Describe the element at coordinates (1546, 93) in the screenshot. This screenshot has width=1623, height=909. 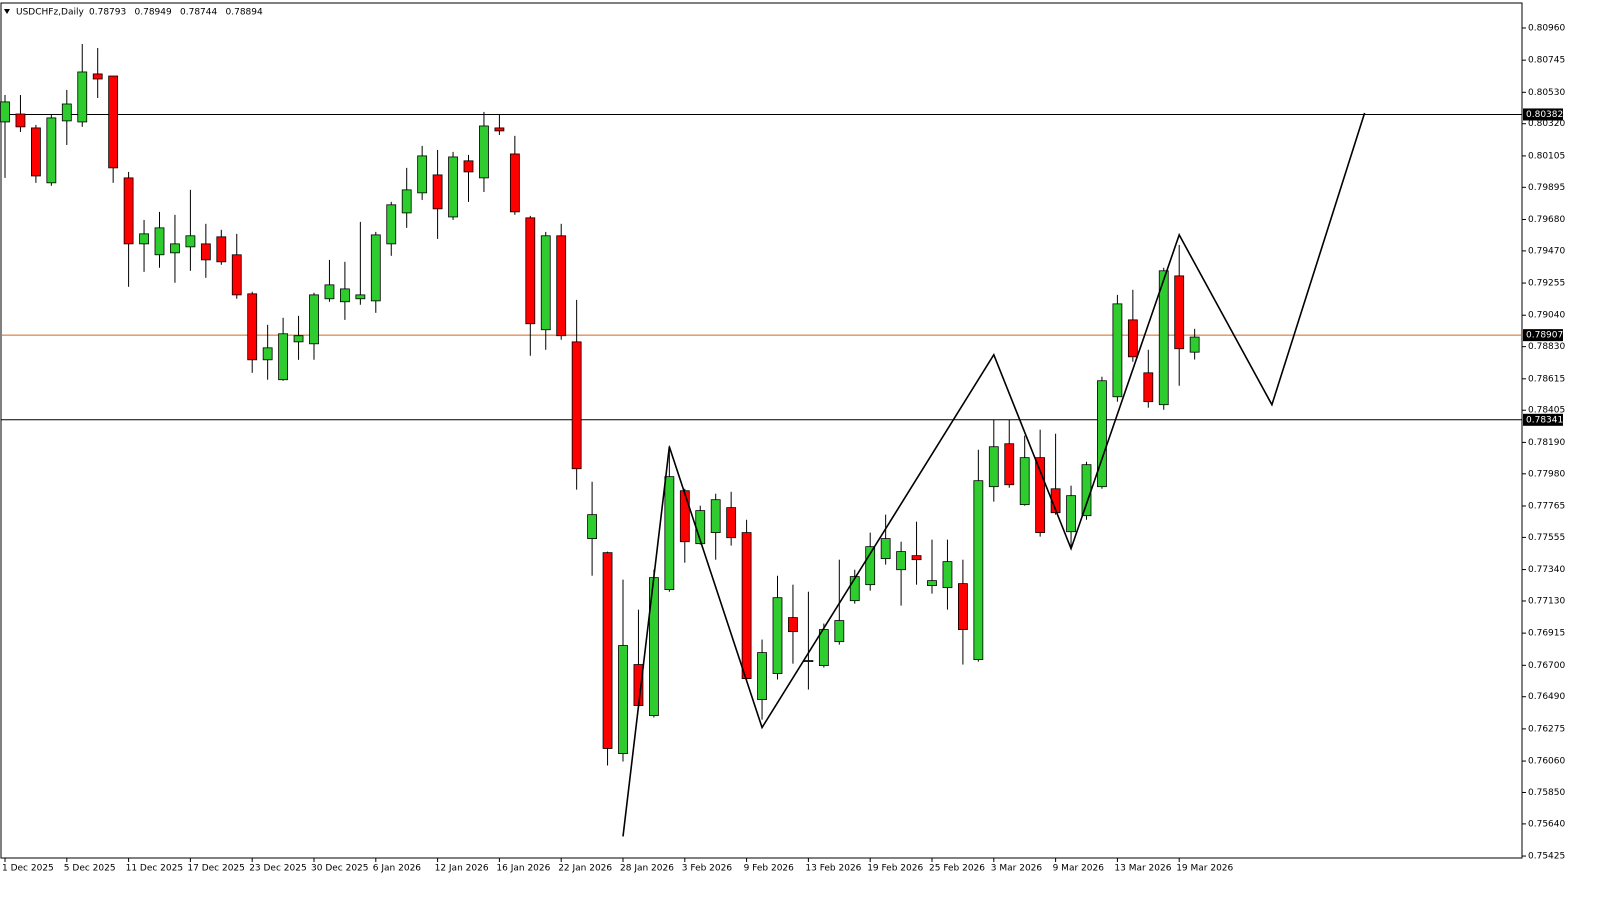
I see `y-tick-label: 0.80530` at that location.